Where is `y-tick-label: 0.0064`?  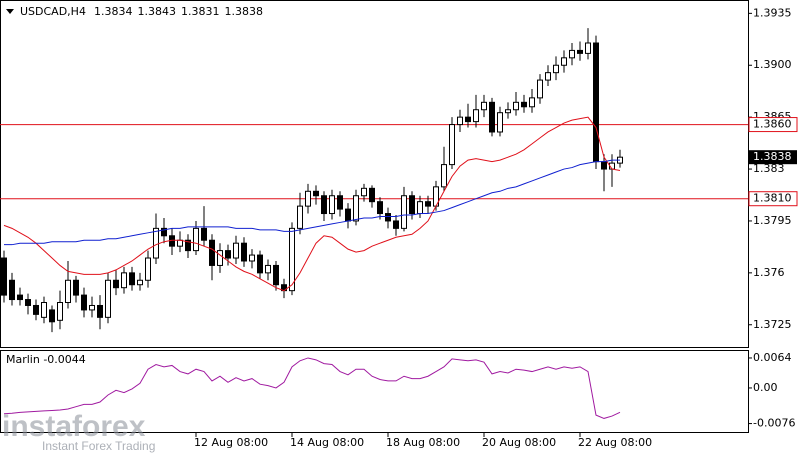
y-tick-label: 0.0064 is located at coordinates (772, 357).